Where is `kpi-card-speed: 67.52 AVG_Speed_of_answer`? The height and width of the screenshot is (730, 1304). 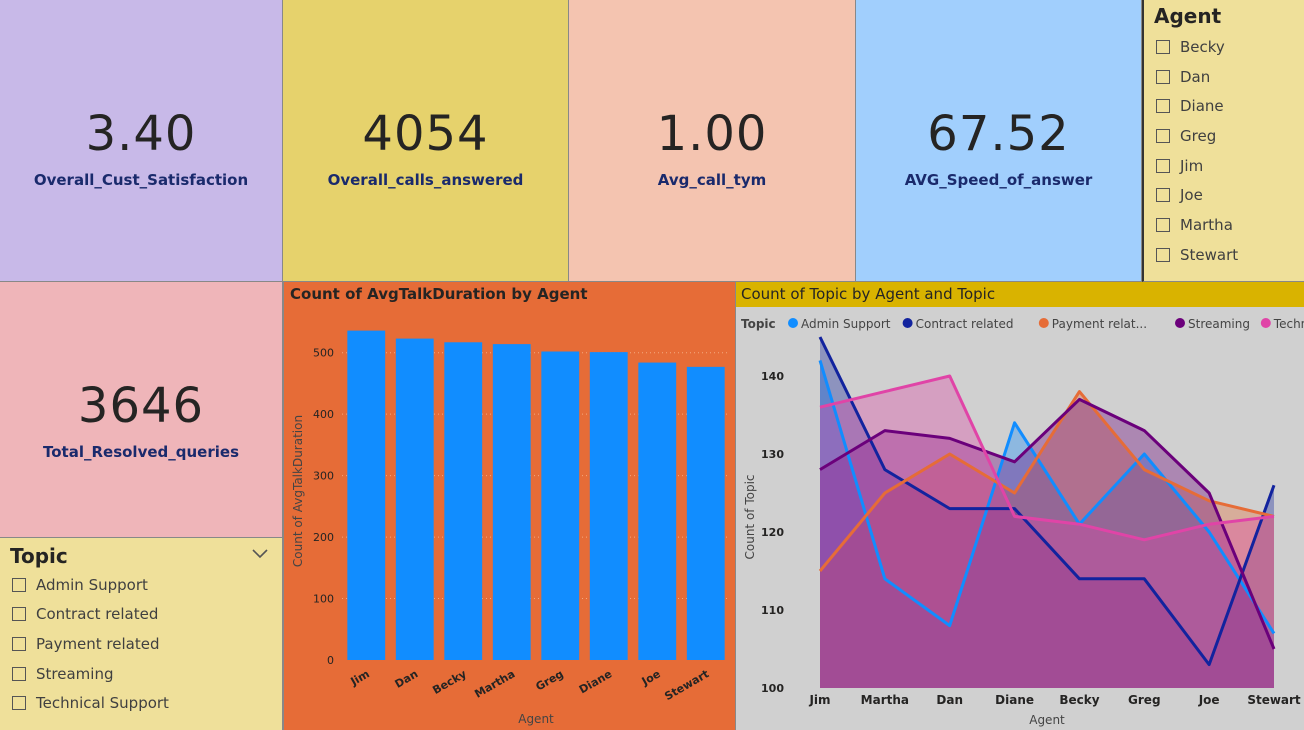
kpi-card-speed: 67.52 AVG_Speed_of_answer is located at coordinates (999, 141).